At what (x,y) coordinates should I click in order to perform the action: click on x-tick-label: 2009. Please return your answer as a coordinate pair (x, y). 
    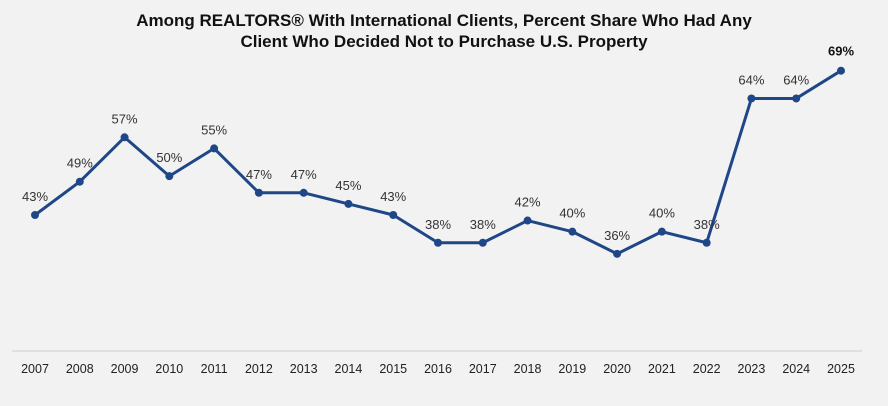
    Looking at the image, I should click on (125, 369).